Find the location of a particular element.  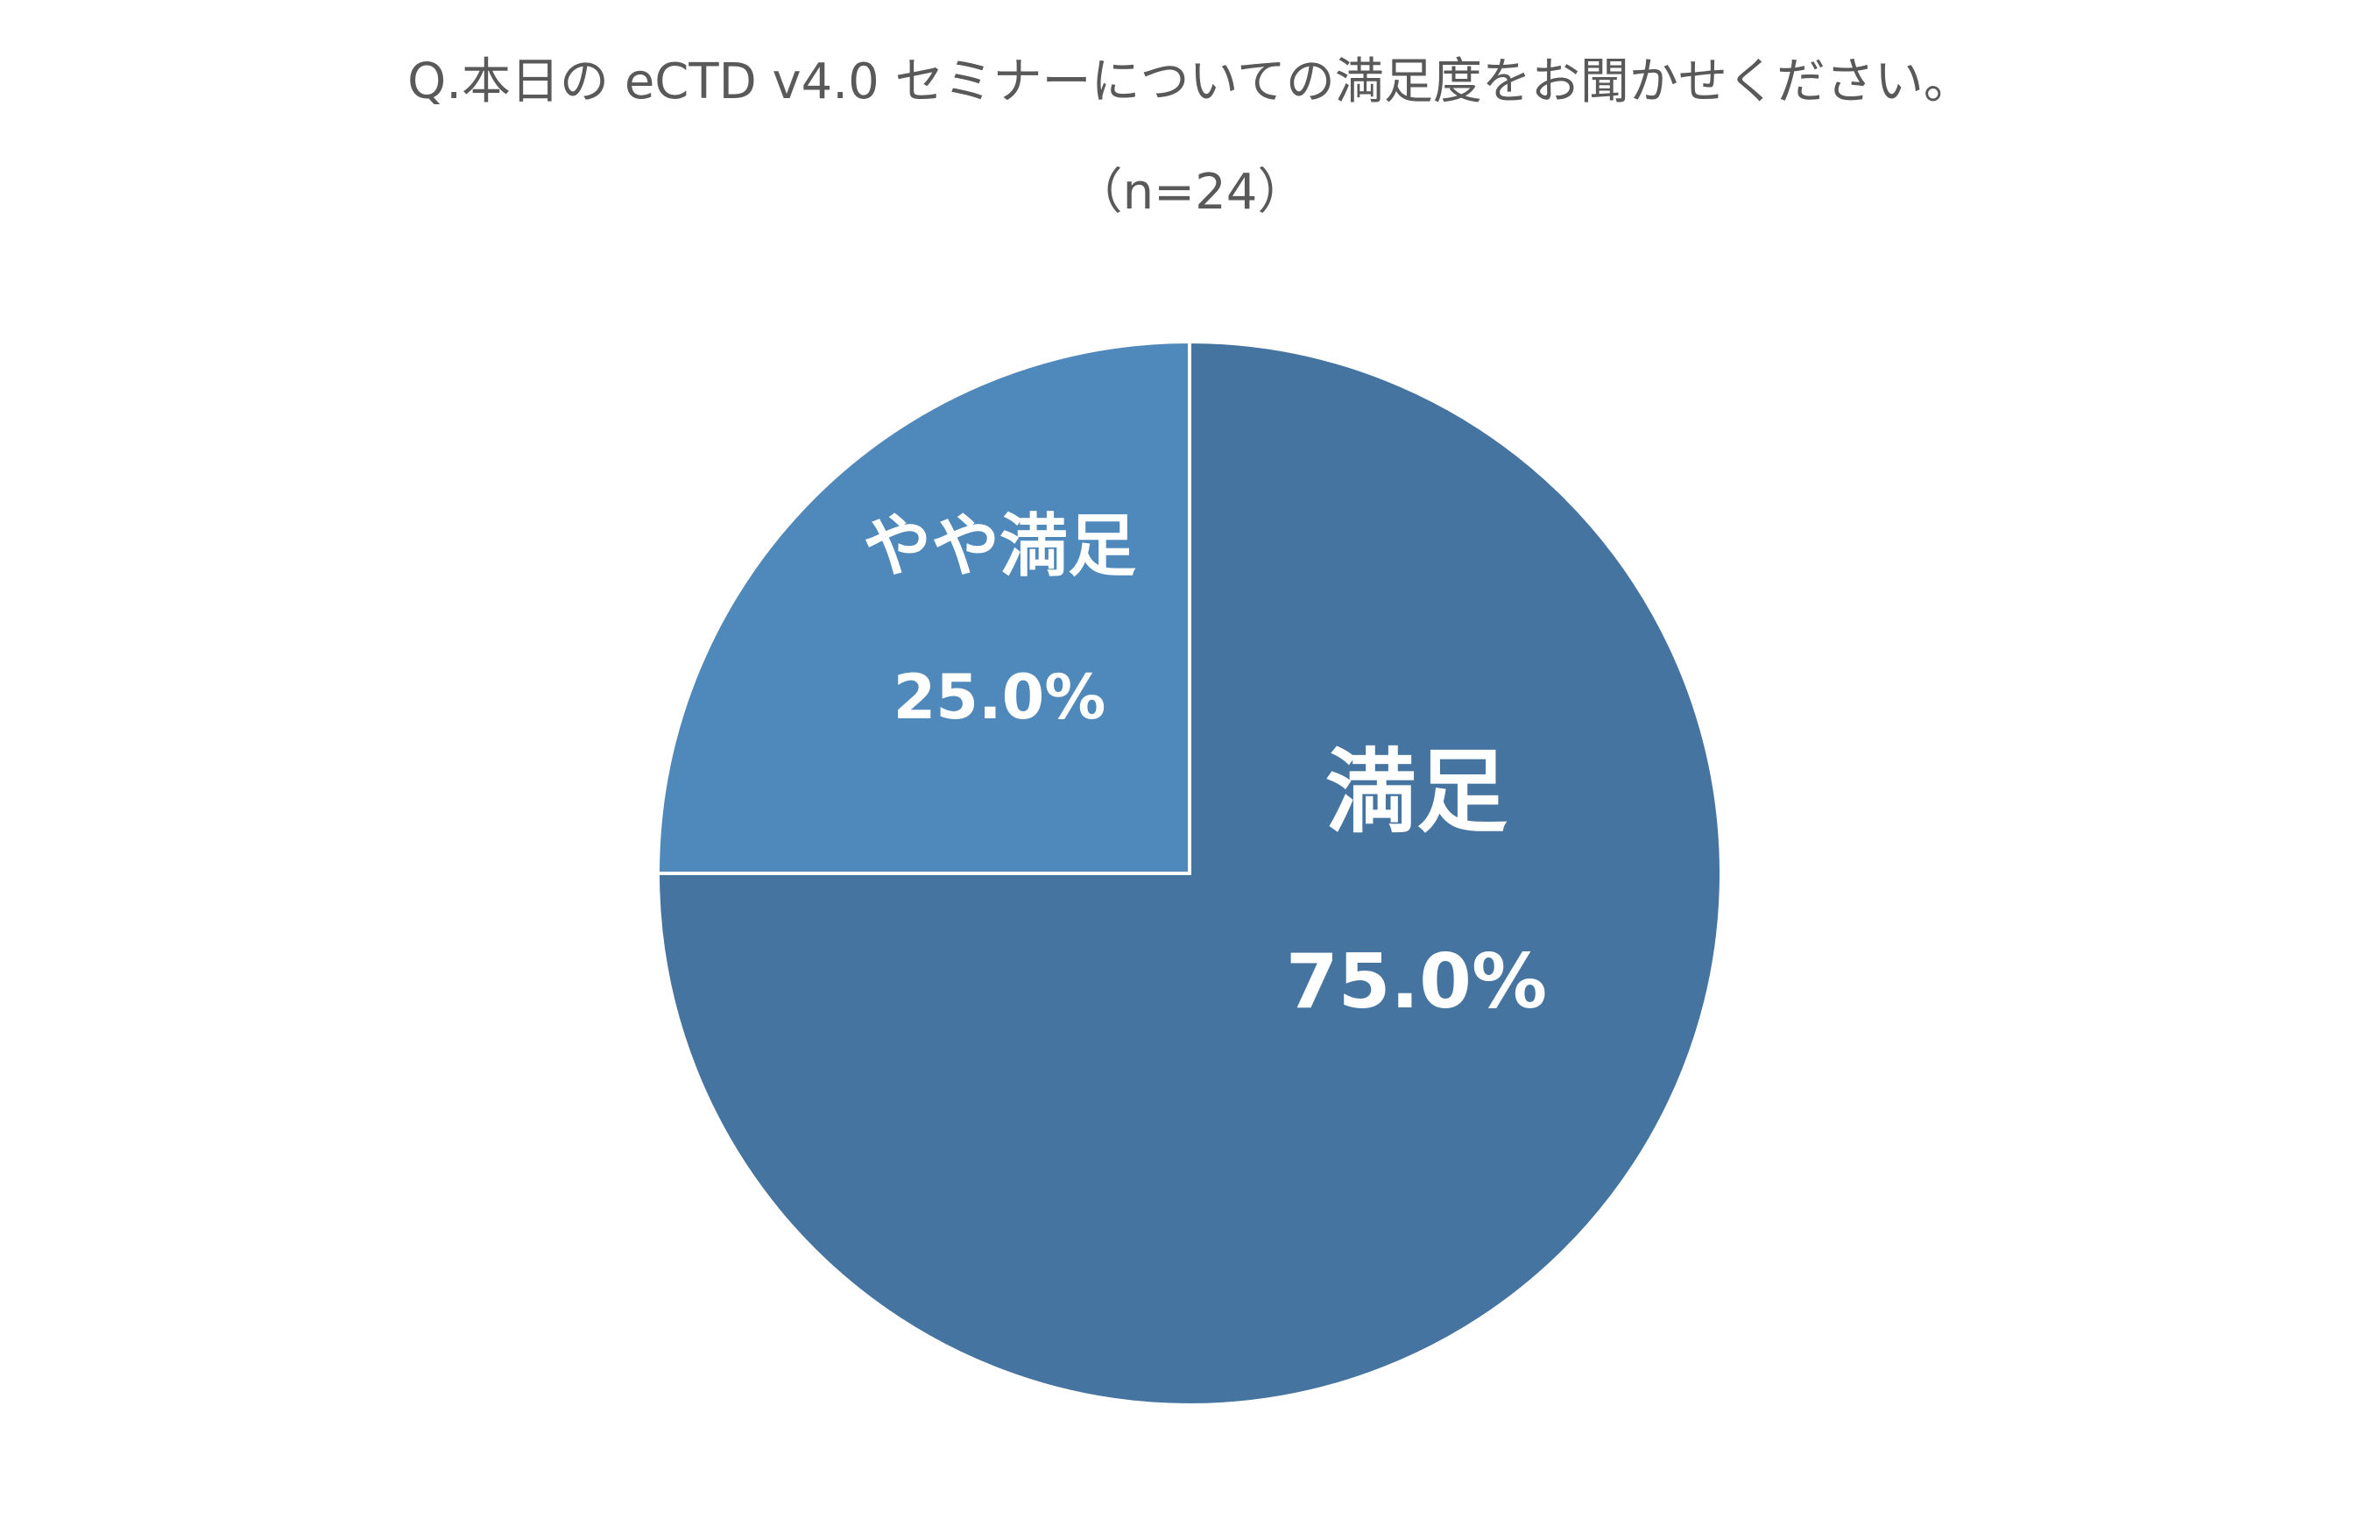

slice-label-0: 満足 is located at coordinates (1416, 792).